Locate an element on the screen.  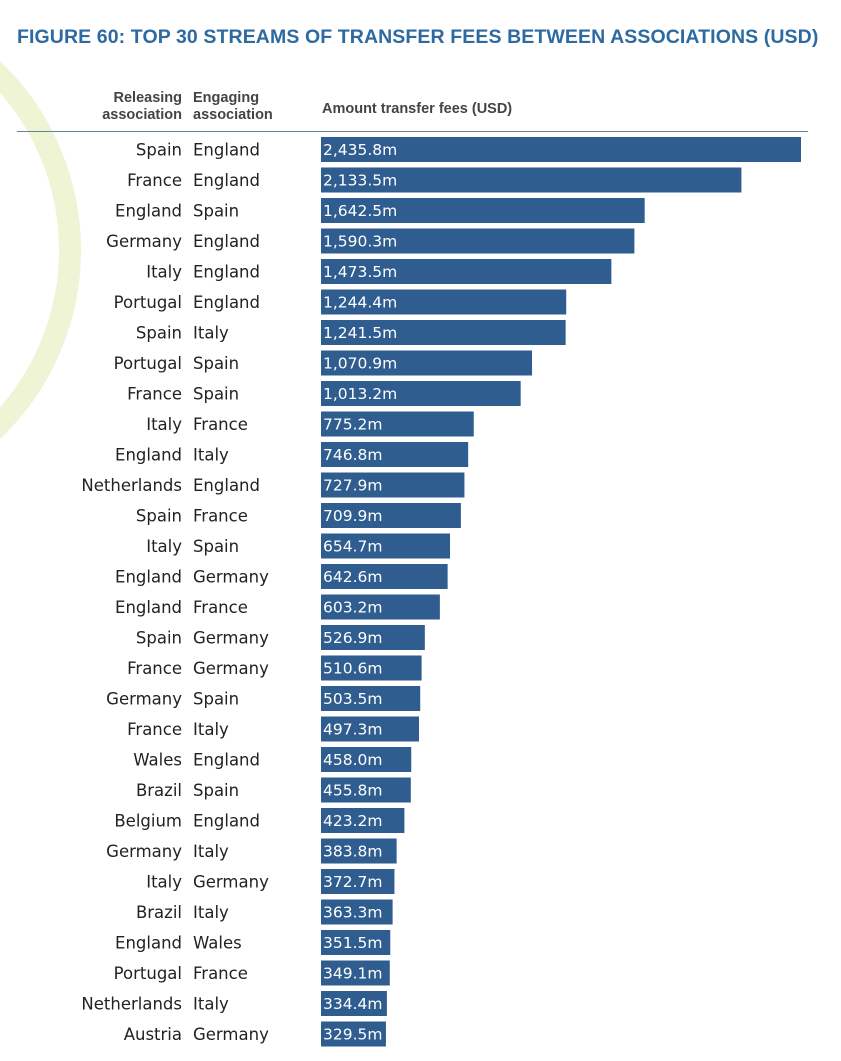
bar-value-label: 775.2m is located at coordinates (352, 425).